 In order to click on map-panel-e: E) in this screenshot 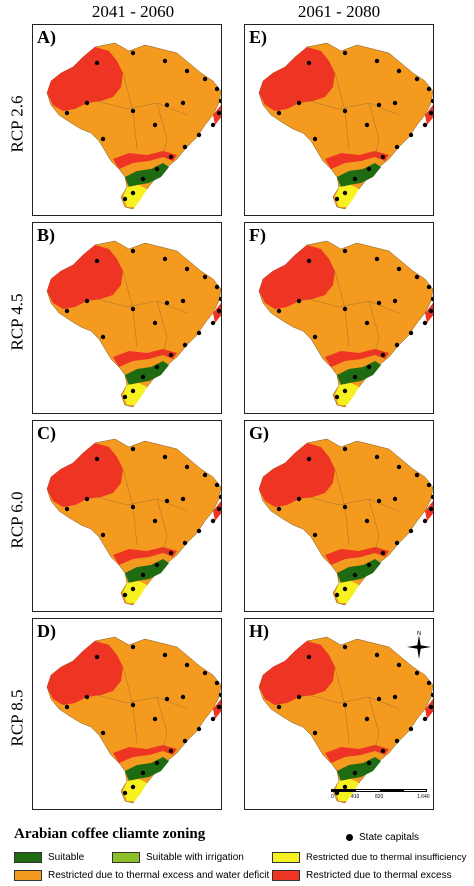, I will do `click(339, 120)`.